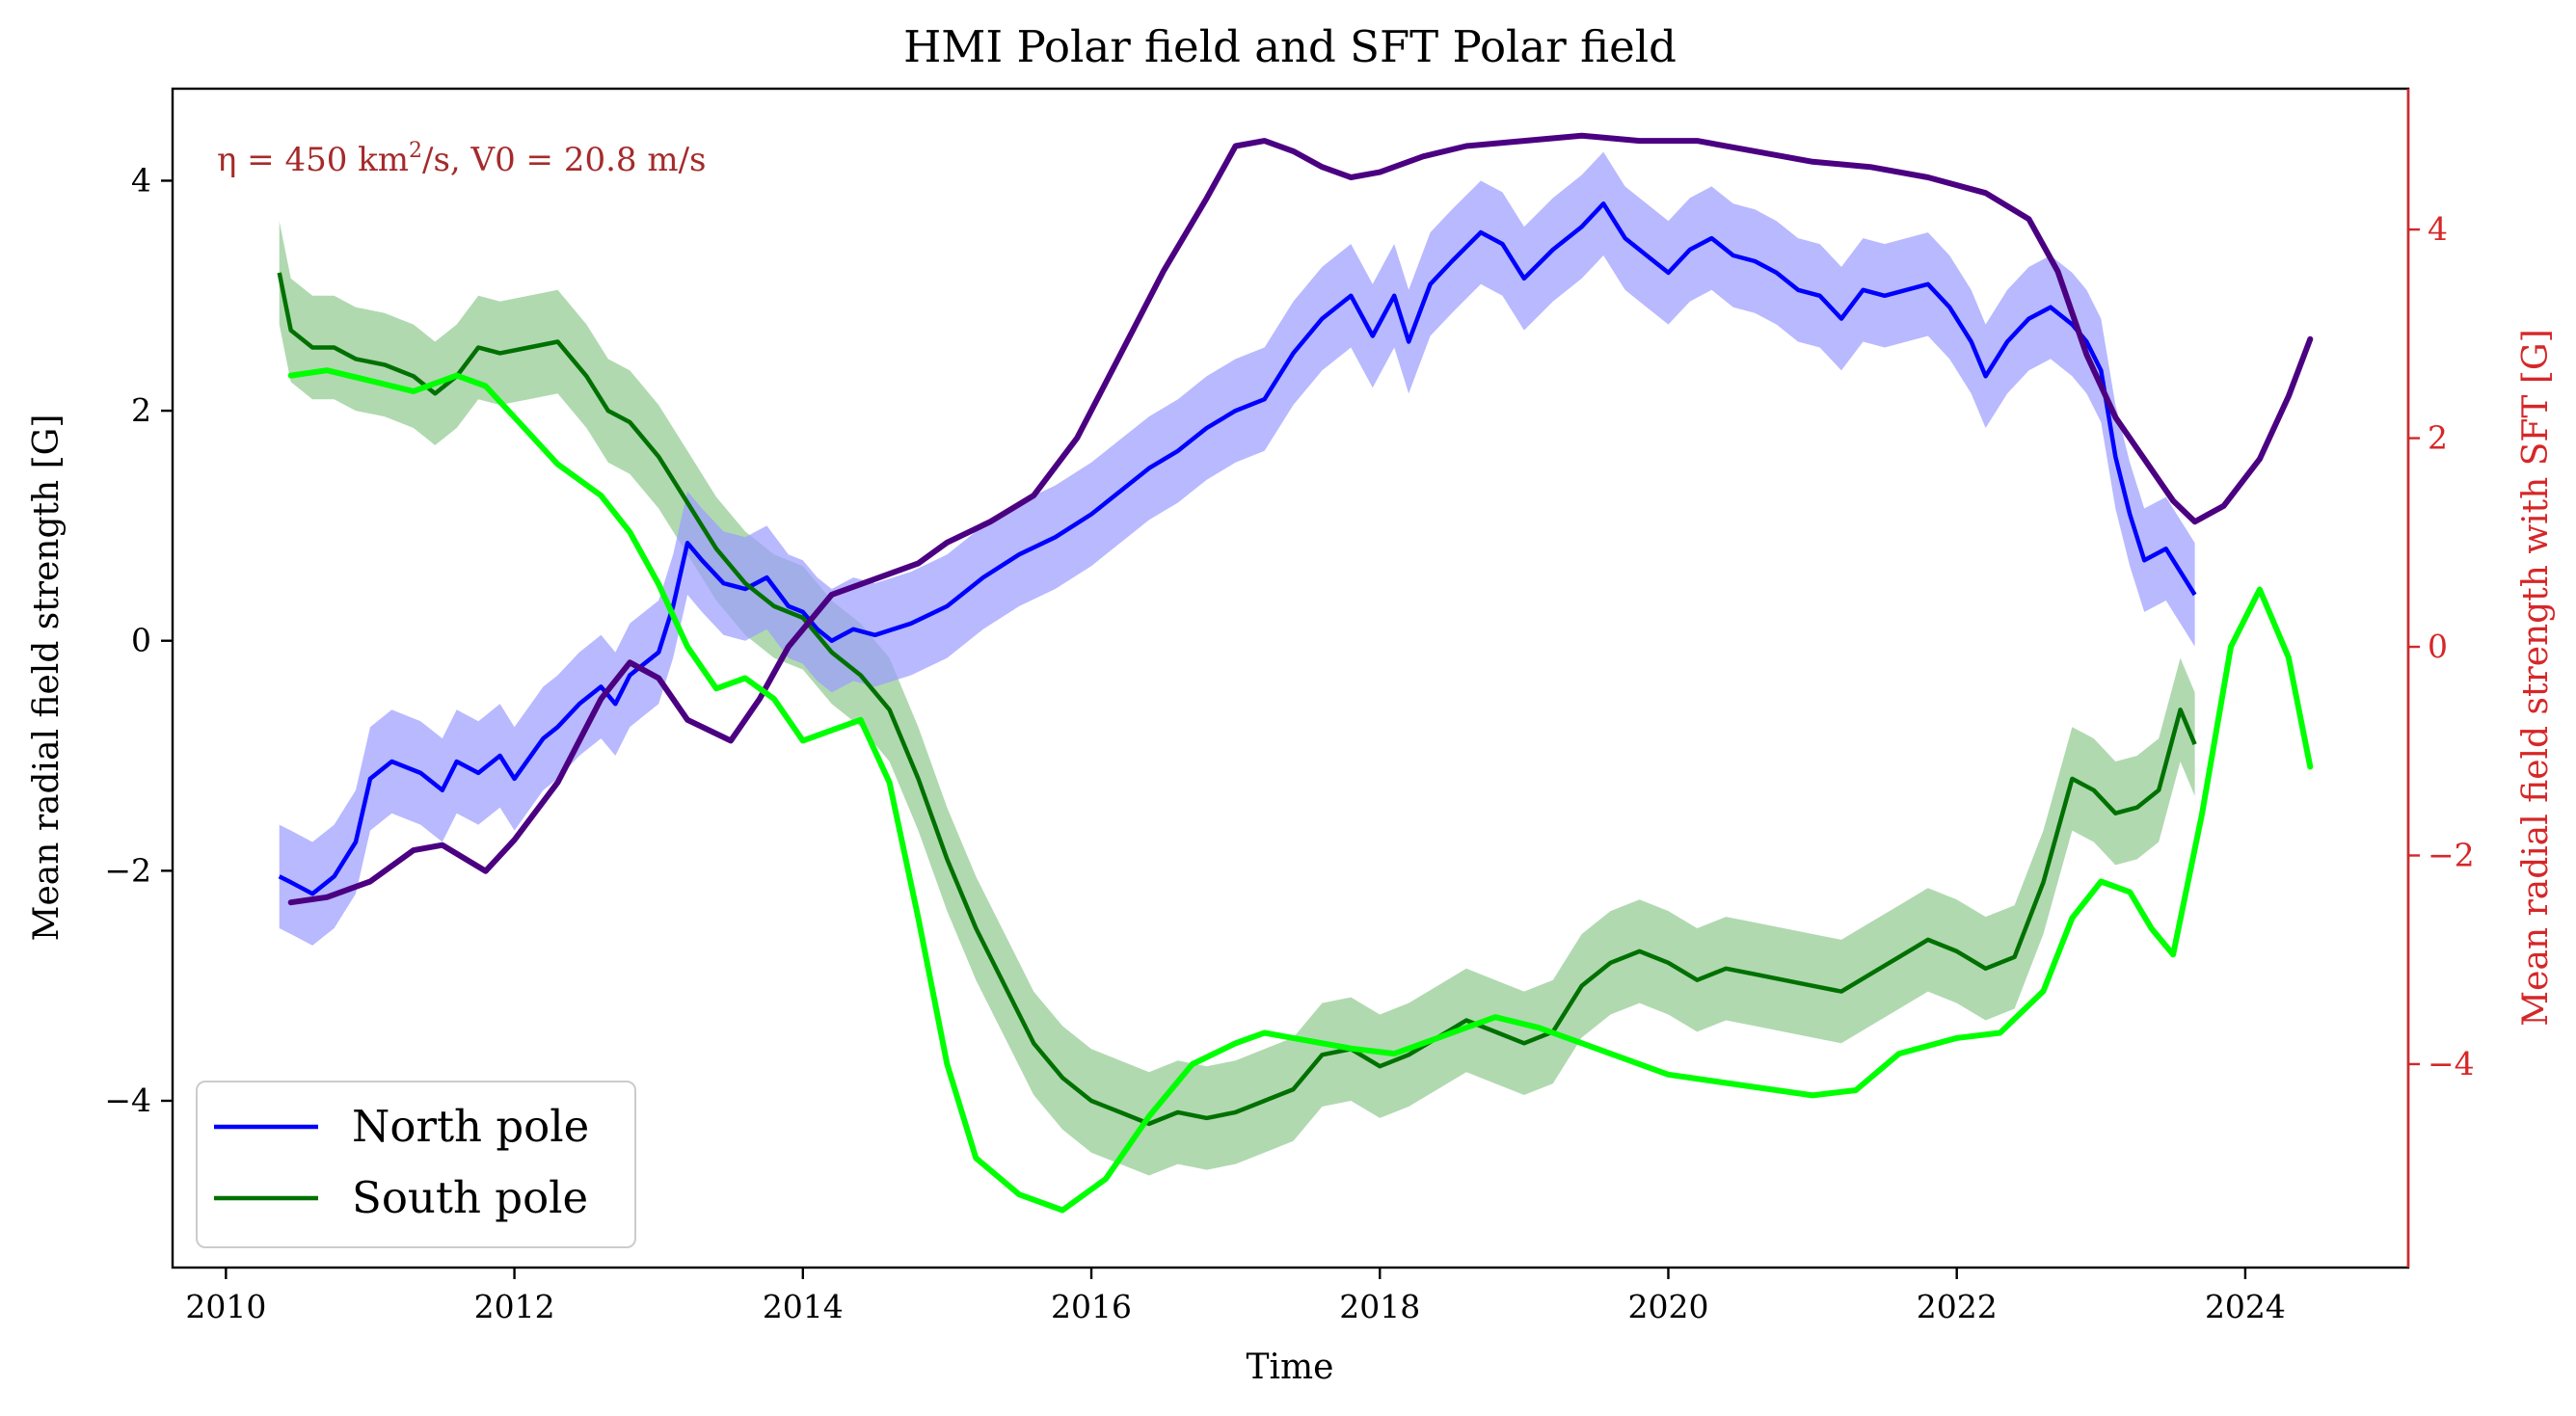 The width and height of the screenshot is (2576, 1416). Describe the element at coordinates (514, 1307) in the screenshot. I see `x-tick-label: 2012` at that location.